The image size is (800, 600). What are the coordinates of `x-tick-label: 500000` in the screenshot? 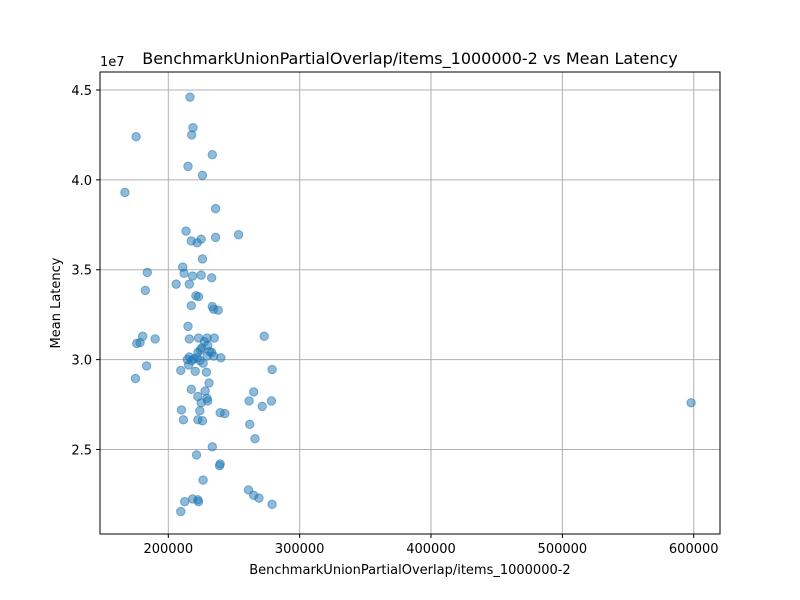 It's located at (563, 549).